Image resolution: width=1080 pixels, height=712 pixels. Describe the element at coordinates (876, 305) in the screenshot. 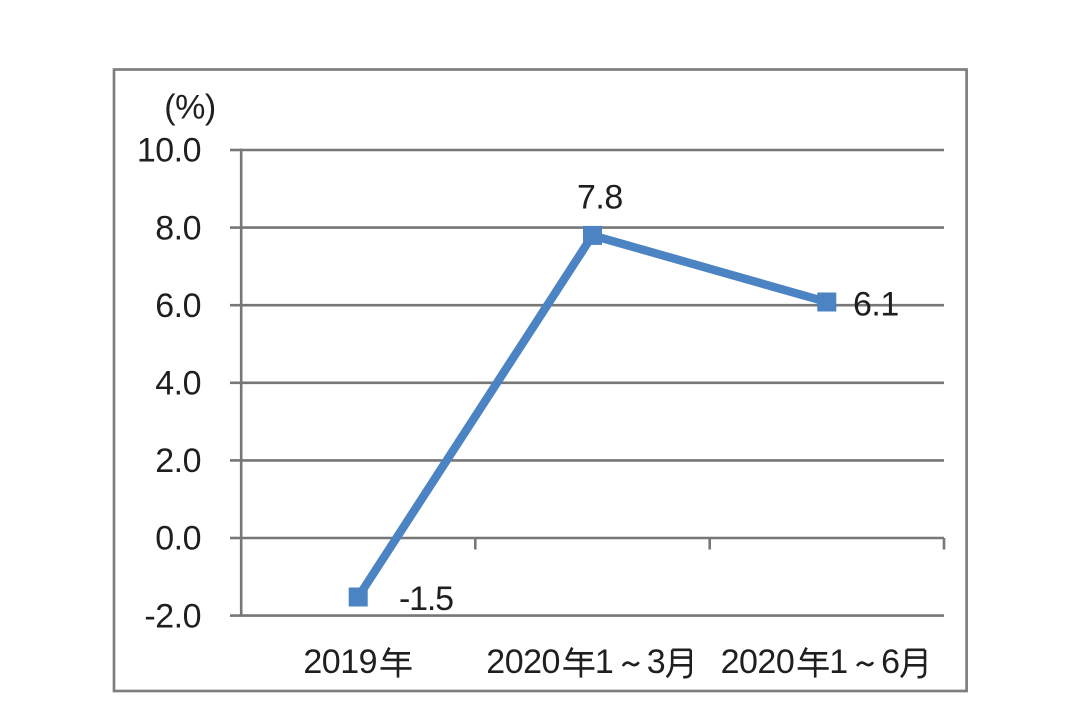

I see `svg-text: 6.1` at that location.